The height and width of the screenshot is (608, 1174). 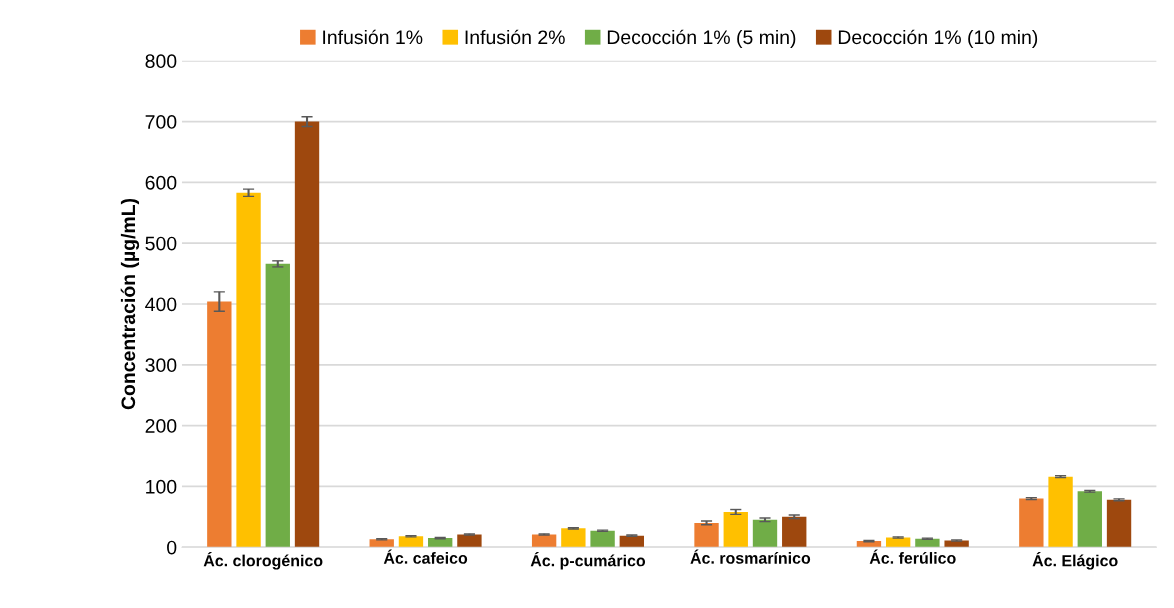 I want to click on x-tick-label: Ác. rosmarínico, so click(x=750, y=556).